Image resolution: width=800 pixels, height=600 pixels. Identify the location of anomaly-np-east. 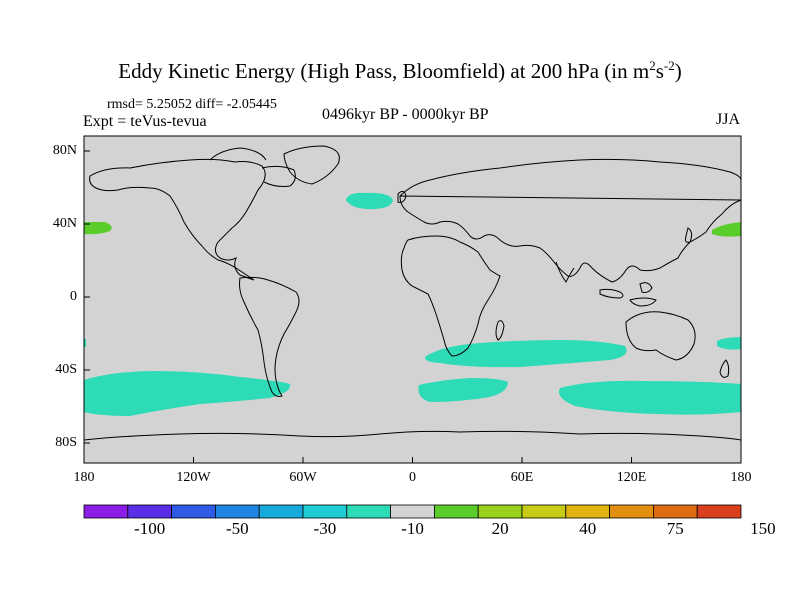
(726, 229).